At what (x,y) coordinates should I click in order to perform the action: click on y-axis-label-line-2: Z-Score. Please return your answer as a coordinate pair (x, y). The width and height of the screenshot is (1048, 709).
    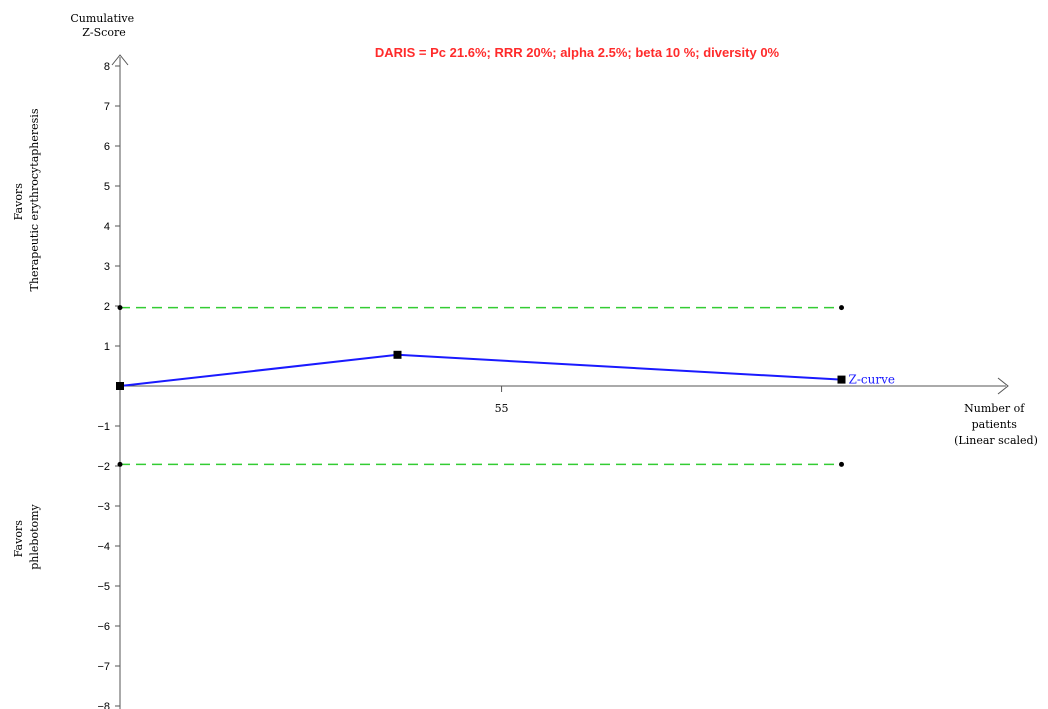
    Looking at the image, I should click on (103, 32).